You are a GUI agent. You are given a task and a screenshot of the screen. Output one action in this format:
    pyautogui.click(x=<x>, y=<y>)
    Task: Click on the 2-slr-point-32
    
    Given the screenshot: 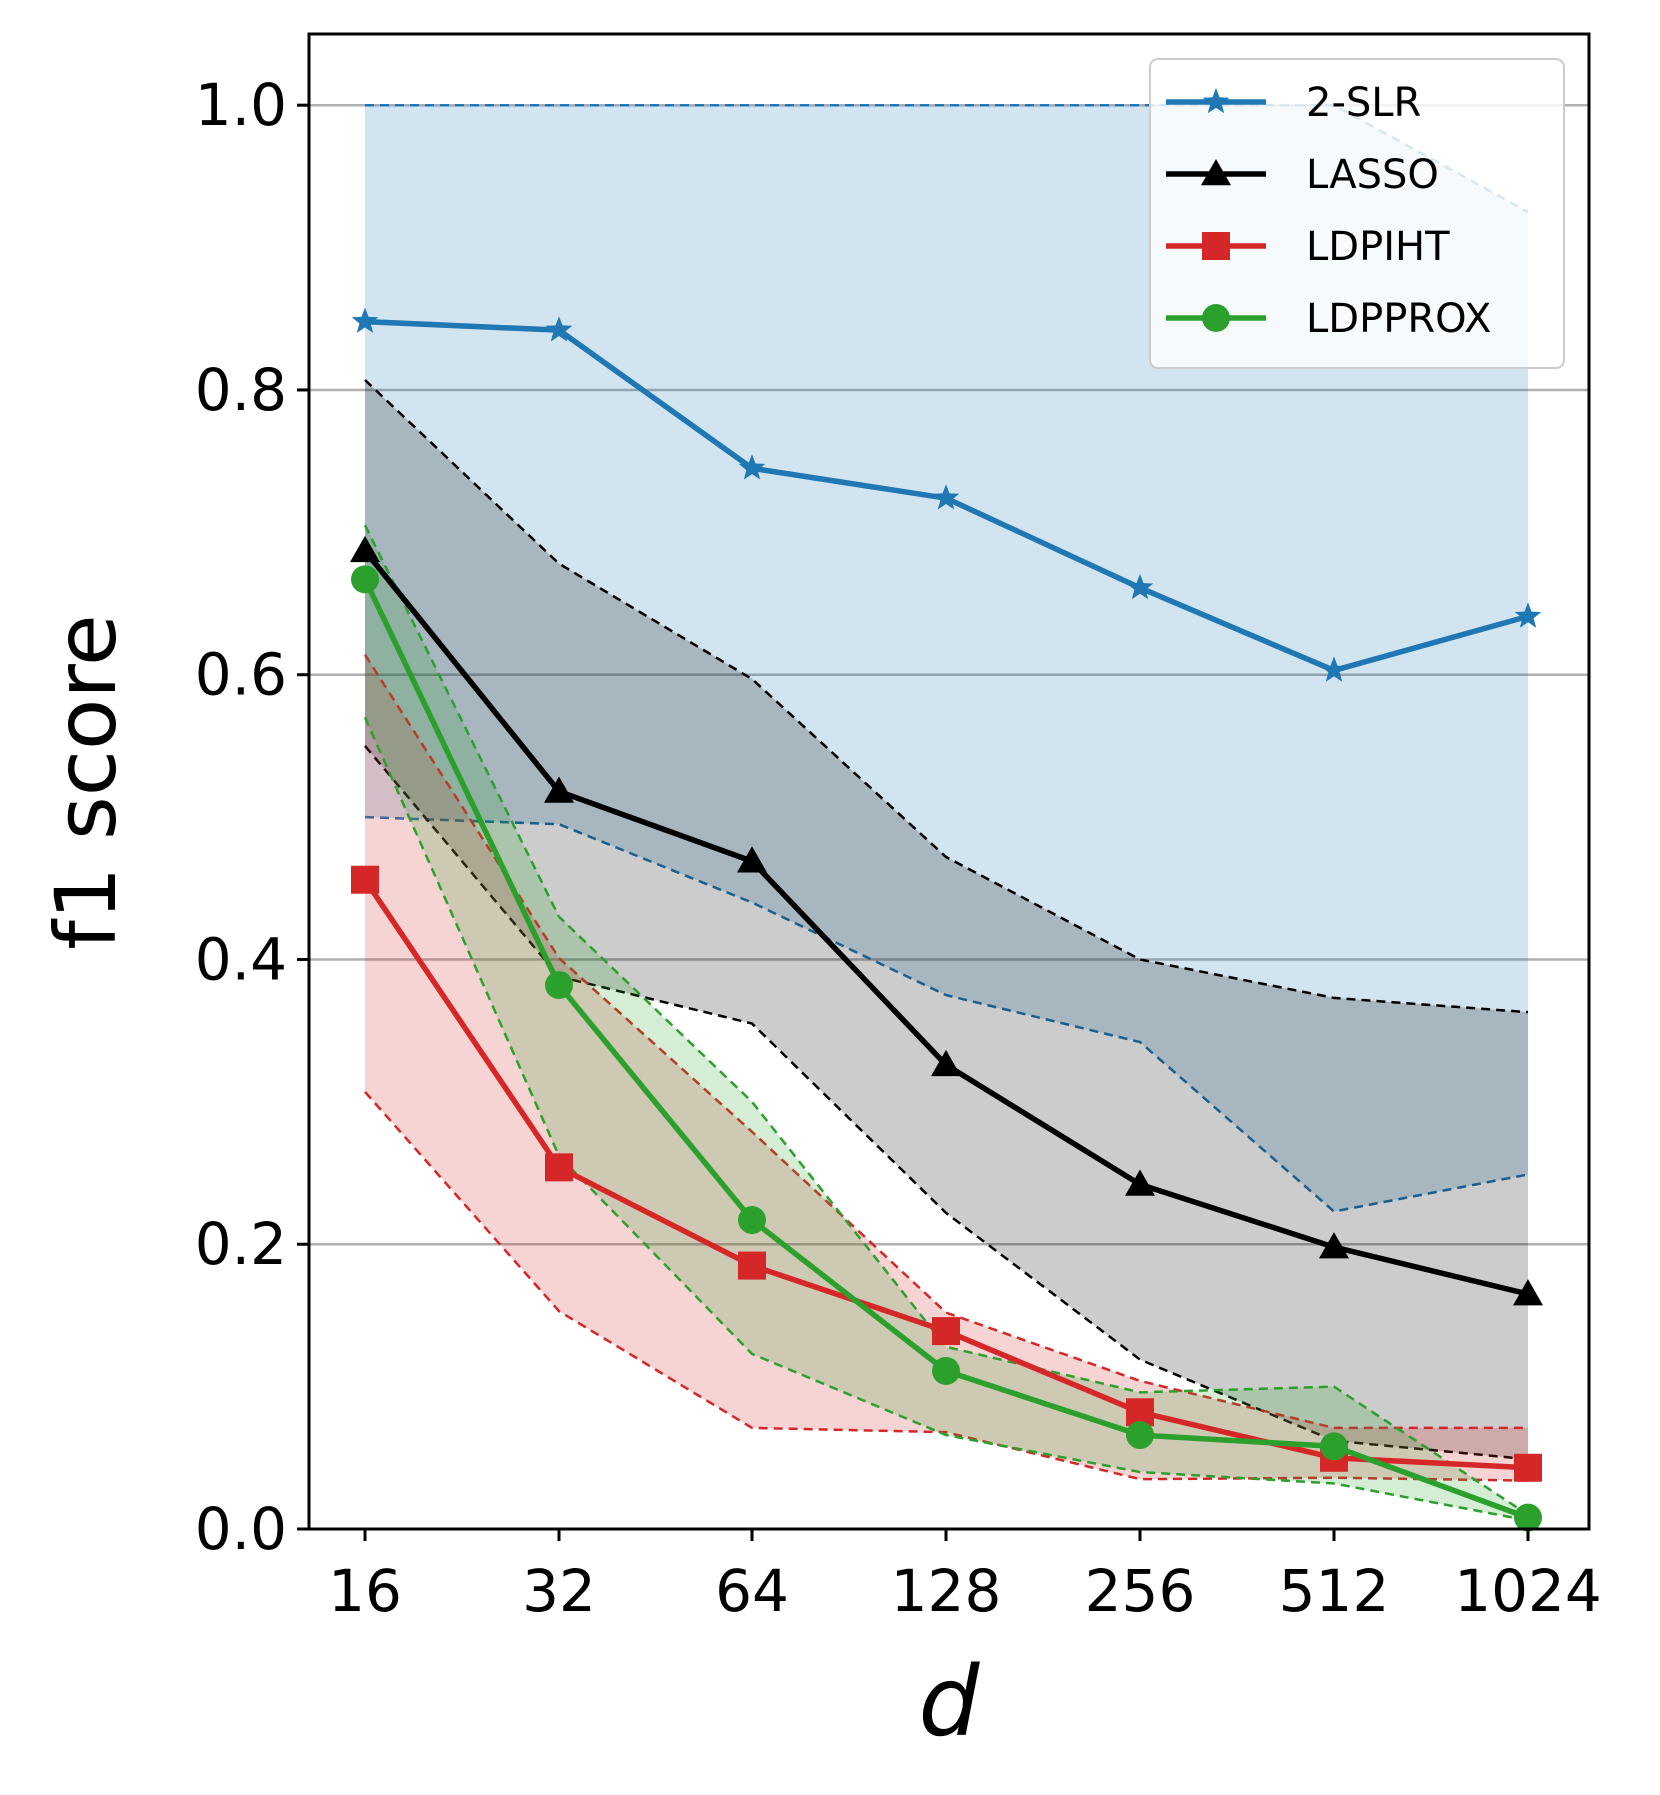 What is the action you would take?
    pyautogui.click(x=559, y=329)
    